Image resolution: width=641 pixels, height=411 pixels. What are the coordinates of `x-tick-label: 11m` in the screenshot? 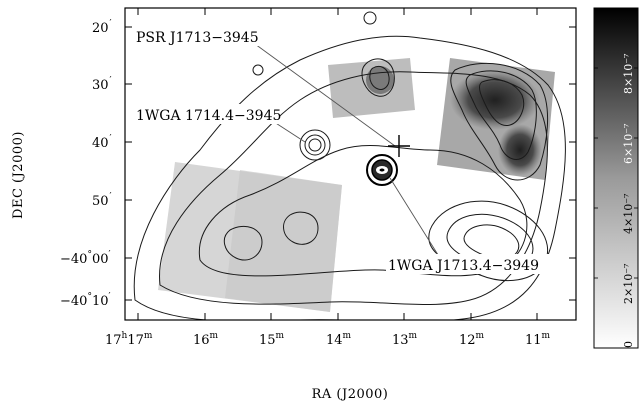 It's located at (538, 339).